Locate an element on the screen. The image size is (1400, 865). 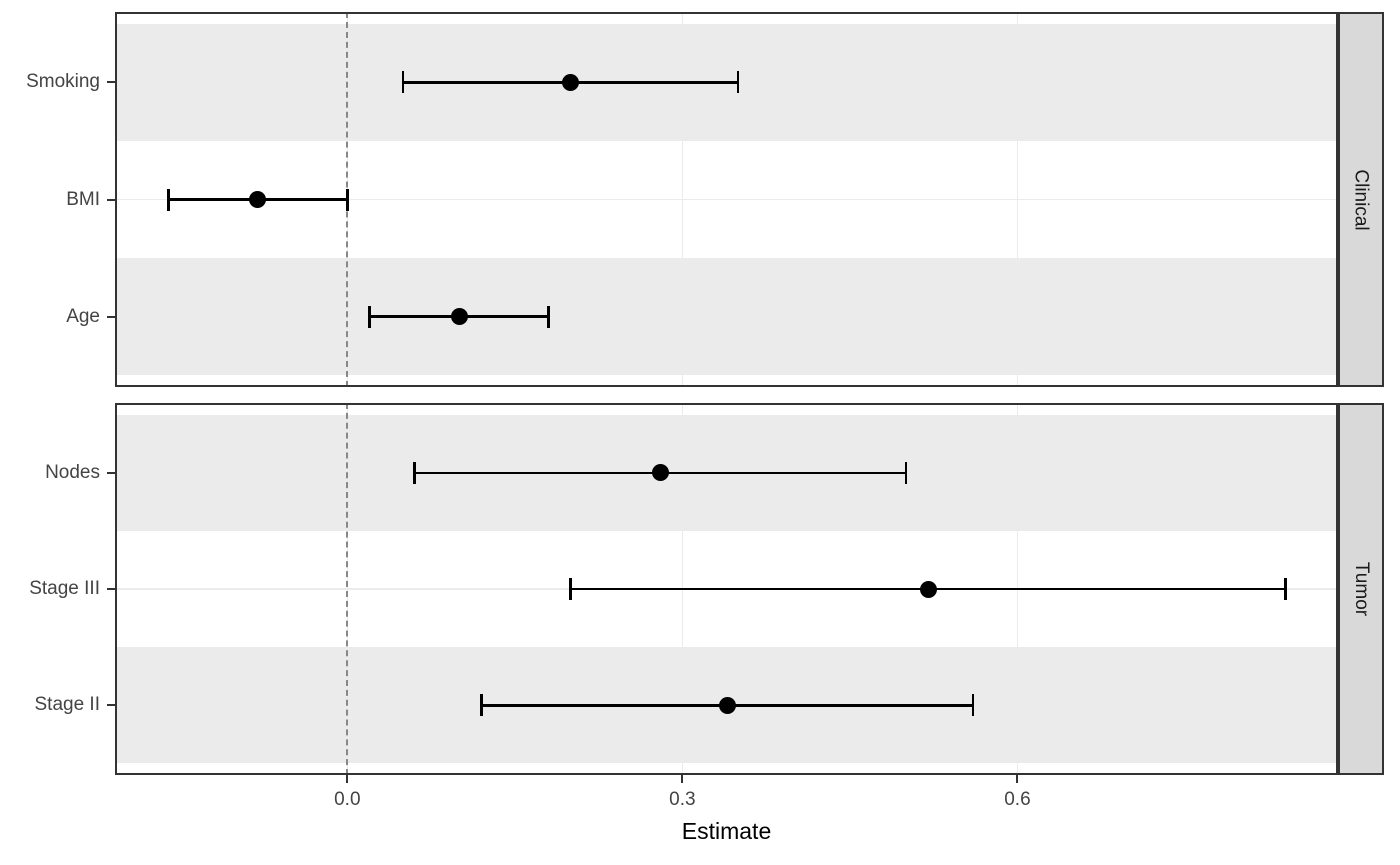
y-axis-label: Stage III is located at coordinates (64, 588).